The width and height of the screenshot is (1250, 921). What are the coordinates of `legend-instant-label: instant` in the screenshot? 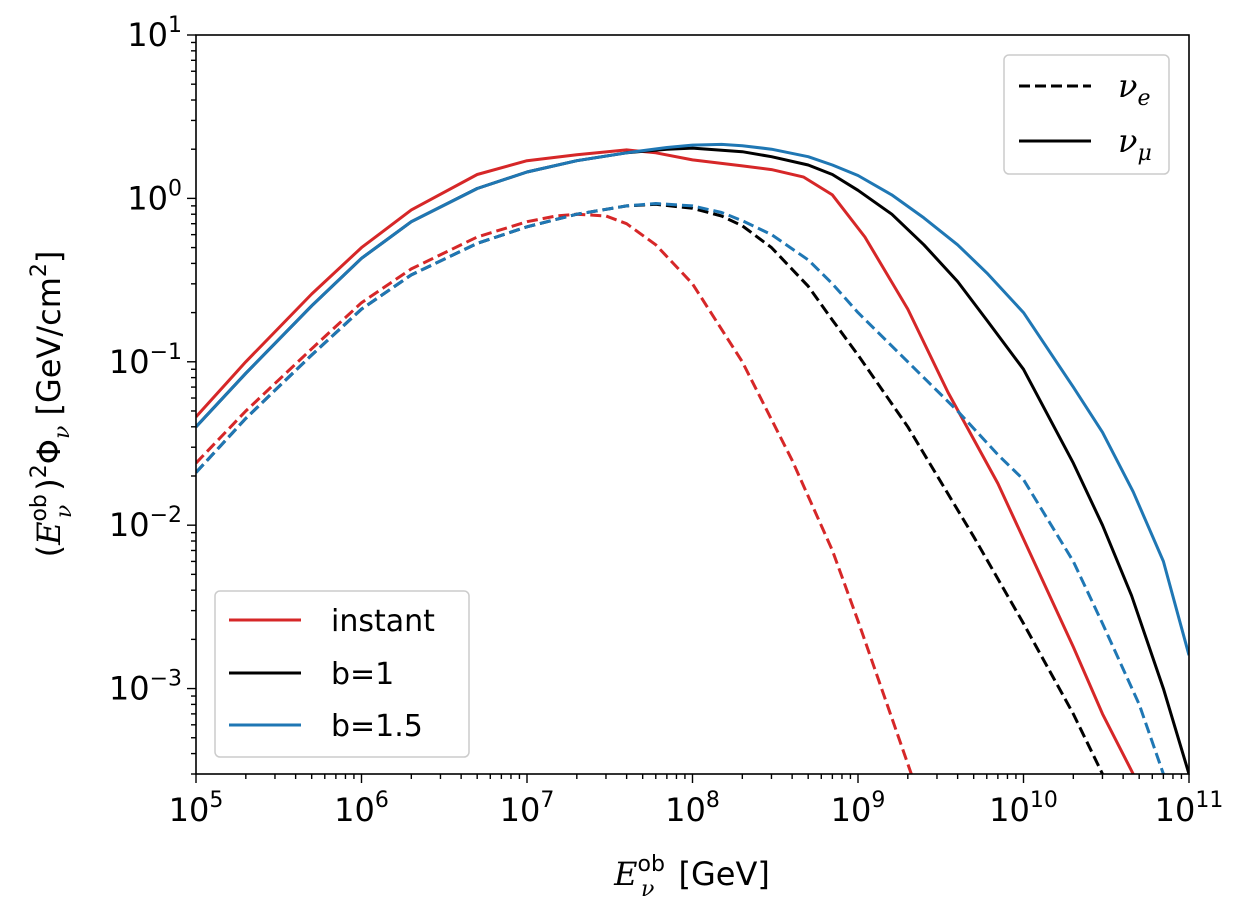 It's located at (383, 621).